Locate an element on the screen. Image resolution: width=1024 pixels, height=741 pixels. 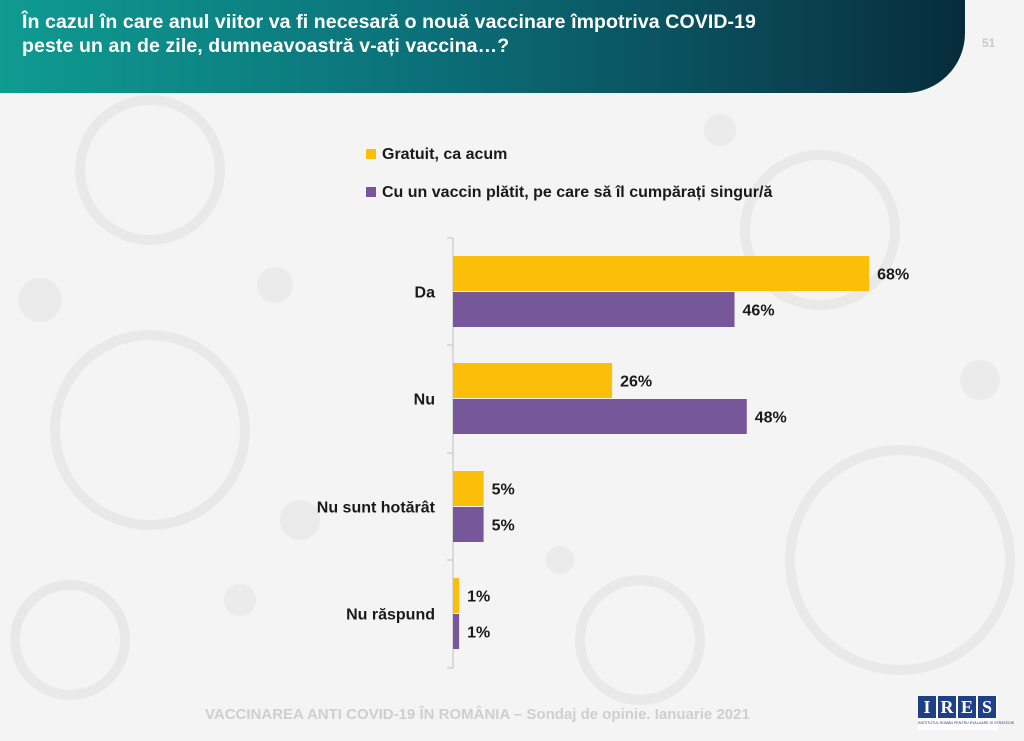
category-label: Nu sunt hotărât is located at coordinates (376, 508).